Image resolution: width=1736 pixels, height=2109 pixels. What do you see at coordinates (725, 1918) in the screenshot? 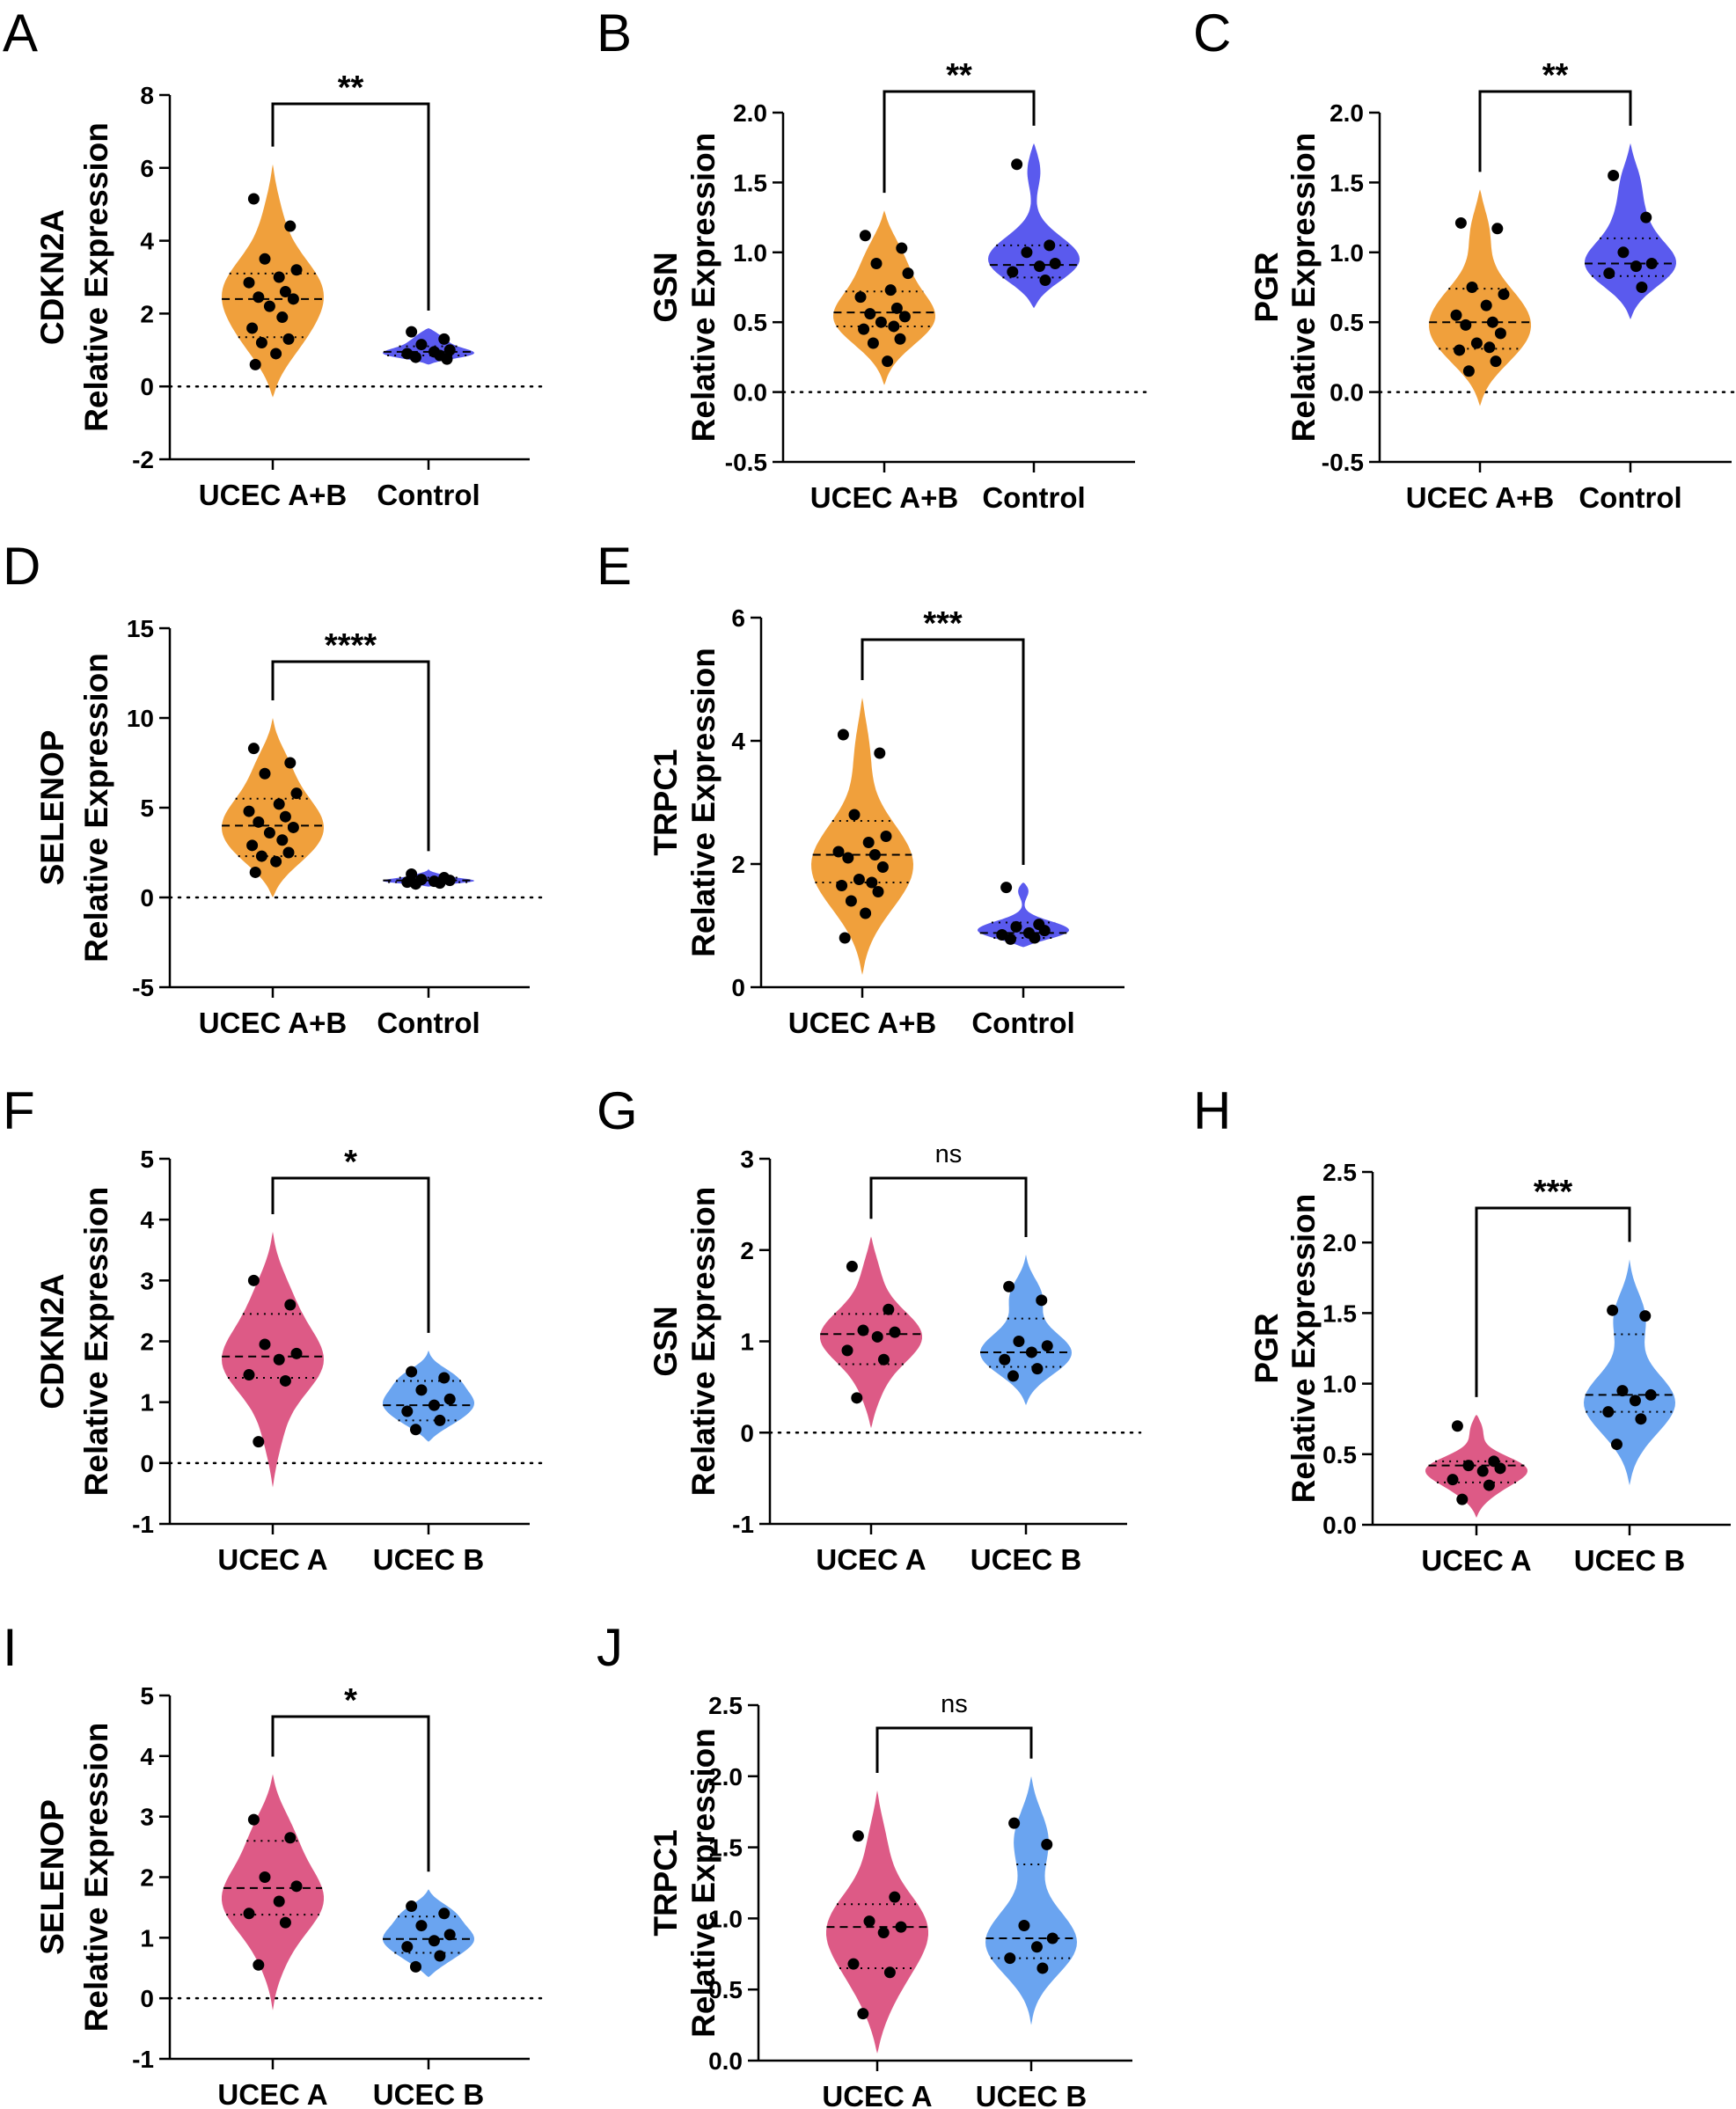
I see `y-tick-label: 1.0` at bounding box center [725, 1918].